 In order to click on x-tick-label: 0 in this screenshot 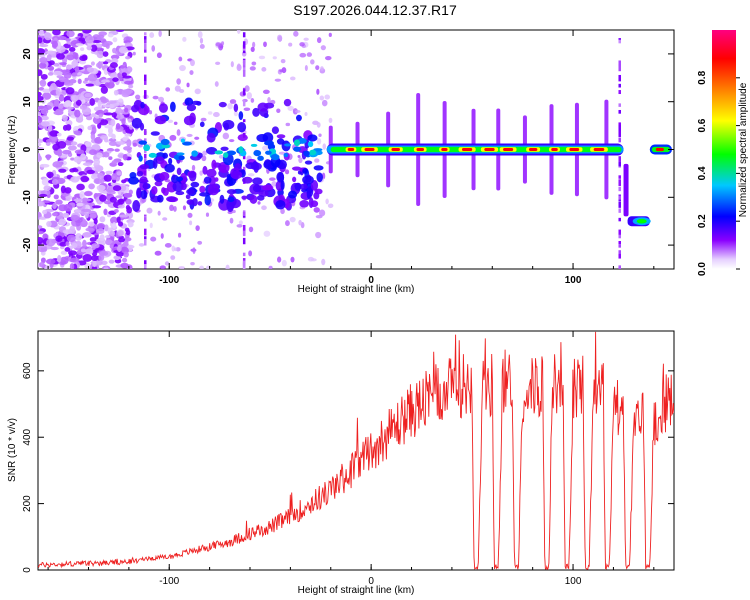, I will do `click(371, 581)`.